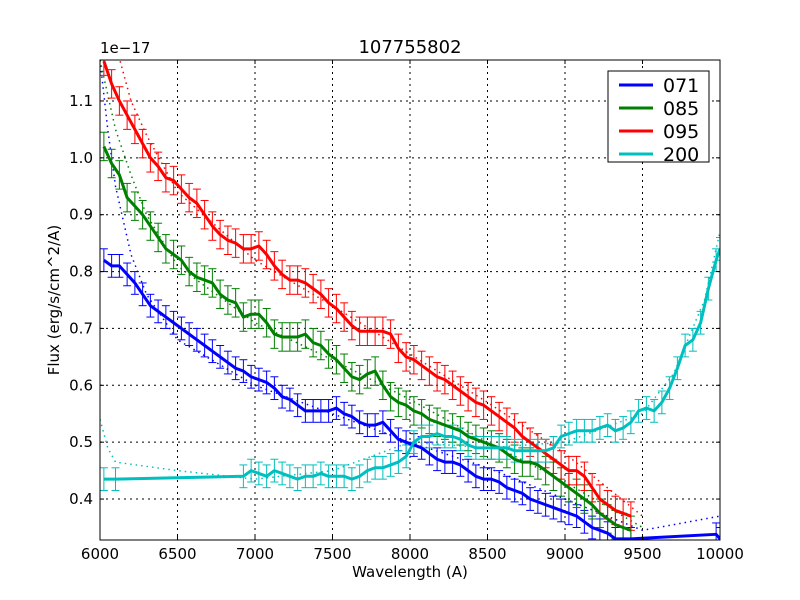 The image size is (800, 600). Describe the element at coordinates (720, 554) in the screenshot. I see `x-tick-label: 10000` at that location.